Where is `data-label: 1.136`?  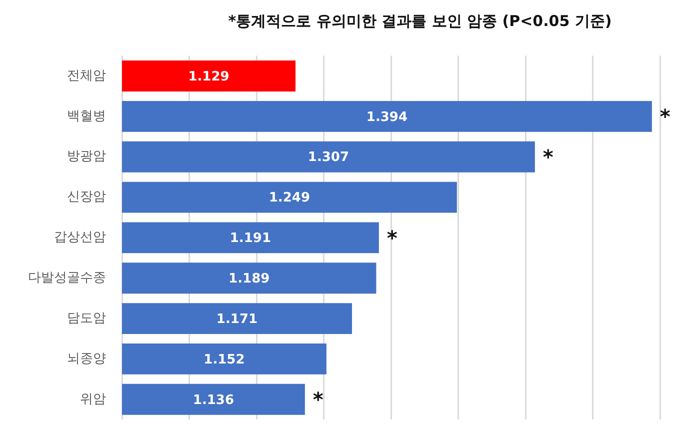 data-label: 1.136 is located at coordinates (213, 400).